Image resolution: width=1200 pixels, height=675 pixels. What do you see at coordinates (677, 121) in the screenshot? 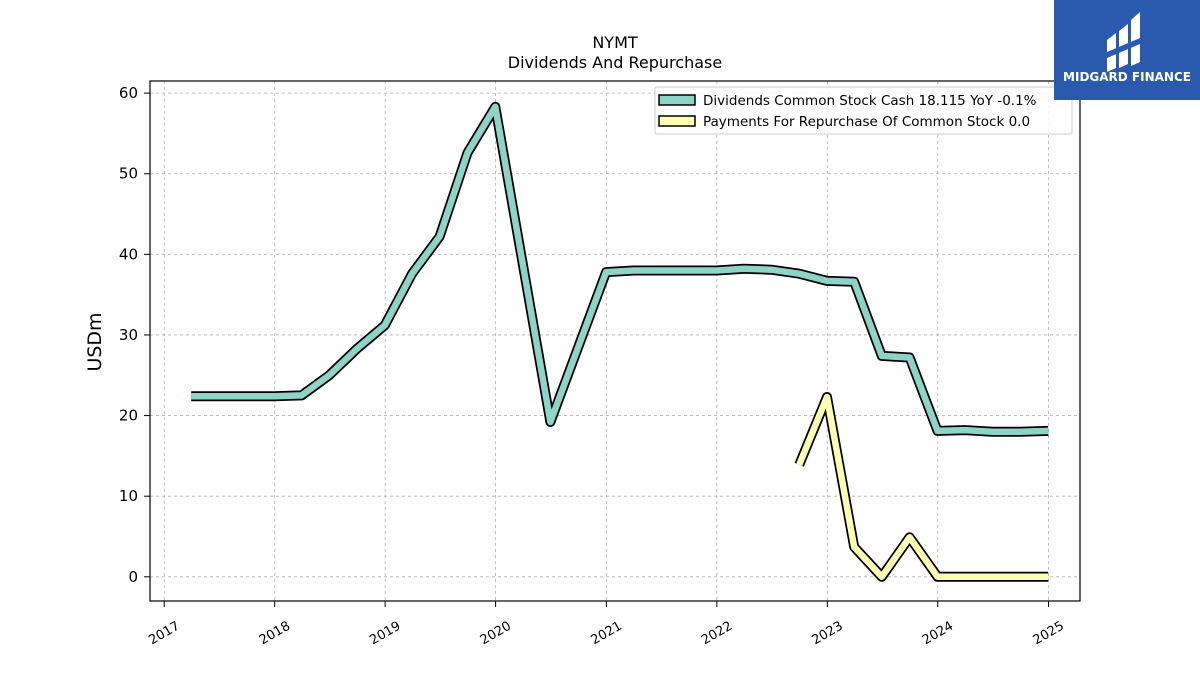
I see `legend-swatch-repurchase` at bounding box center [677, 121].